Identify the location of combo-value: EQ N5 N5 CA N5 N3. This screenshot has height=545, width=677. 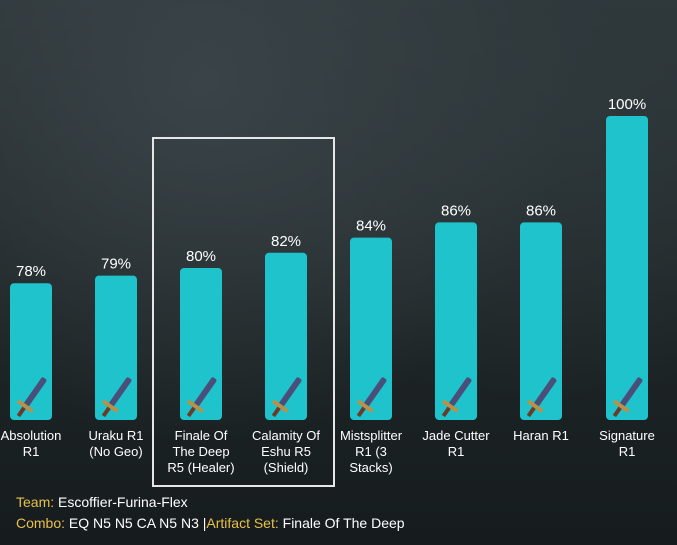
(133, 523).